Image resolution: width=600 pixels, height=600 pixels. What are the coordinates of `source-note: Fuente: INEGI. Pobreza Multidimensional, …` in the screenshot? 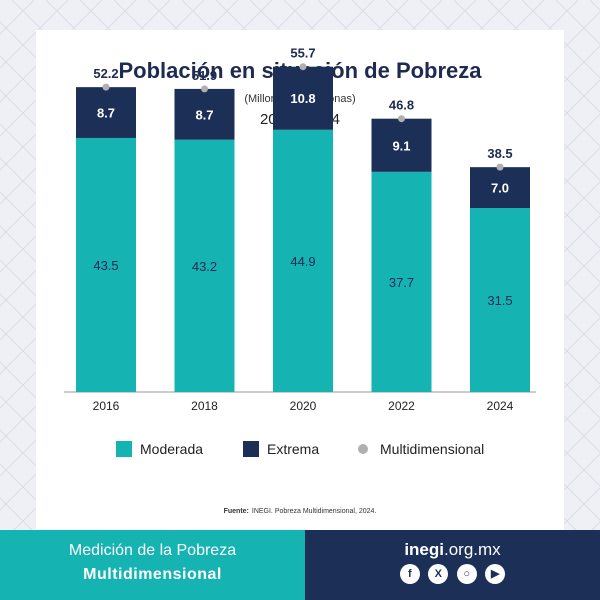 It's located at (300, 511).